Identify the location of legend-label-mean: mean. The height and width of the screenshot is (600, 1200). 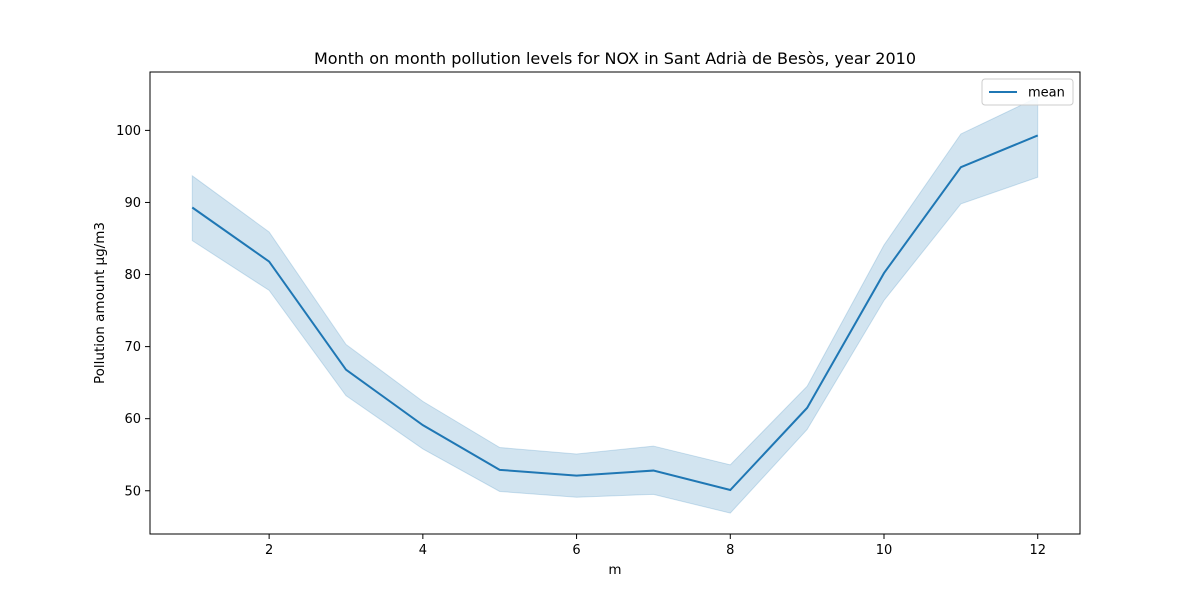
(1046, 93).